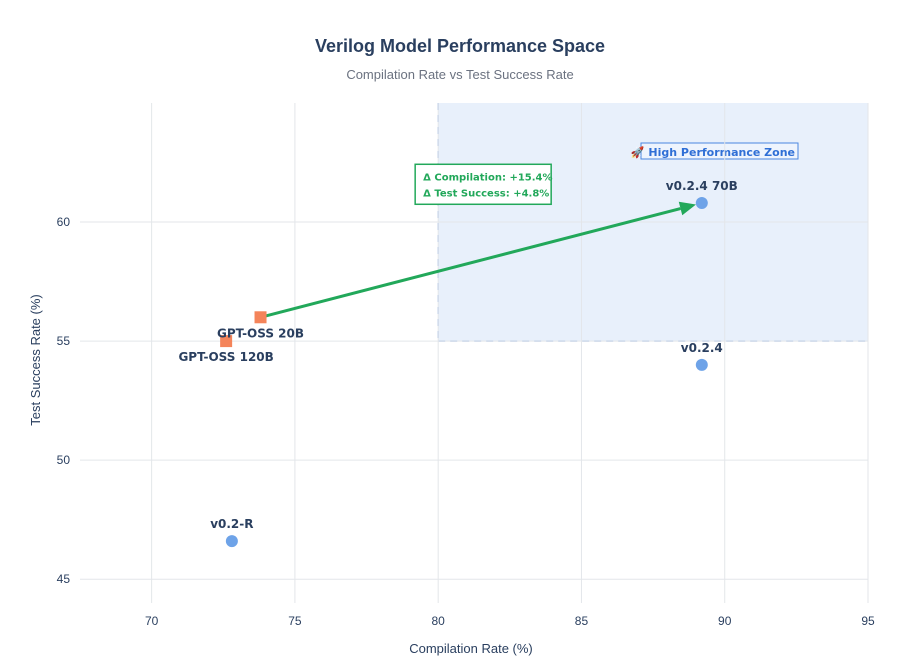 This screenshot has height=664, width=920. Describe the element at coordinates (295, 621) in the screenshot. I see `x-tick-label: 75` at that location.